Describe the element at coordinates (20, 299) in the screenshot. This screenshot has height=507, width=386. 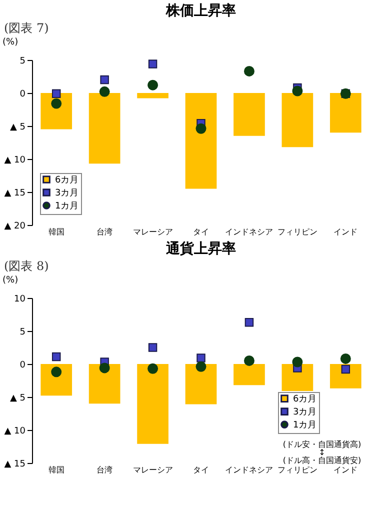
I see `y-tick-label: 10` at that location.